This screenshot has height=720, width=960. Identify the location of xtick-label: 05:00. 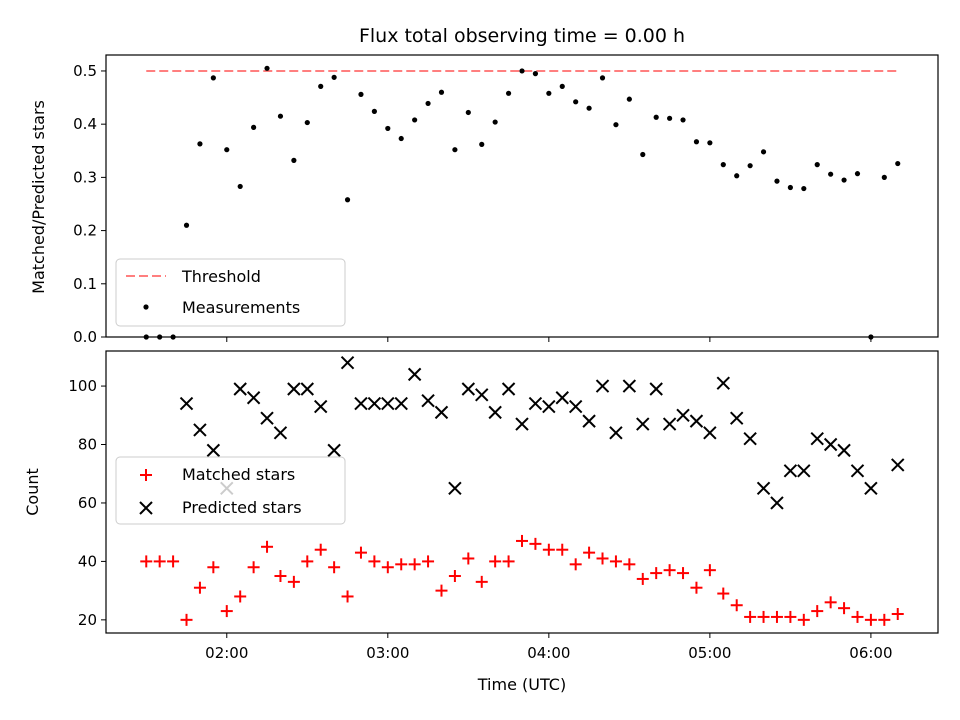
(709, 653).